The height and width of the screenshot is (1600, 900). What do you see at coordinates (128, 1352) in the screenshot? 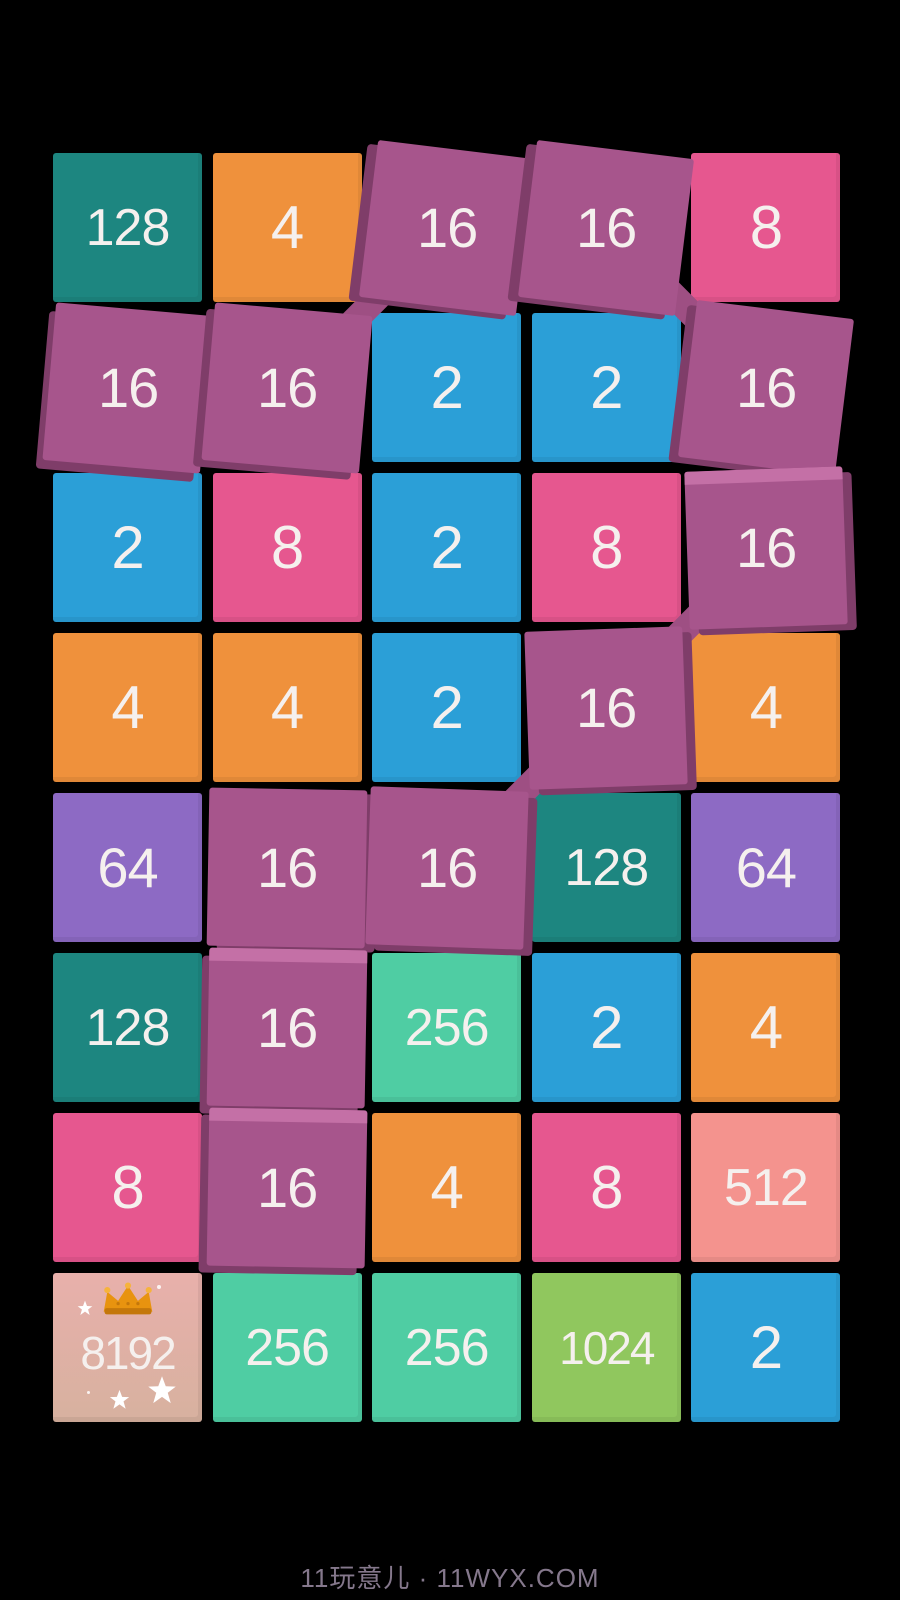
I see `tile-value: 8192` at bounding box center [128, 1352].